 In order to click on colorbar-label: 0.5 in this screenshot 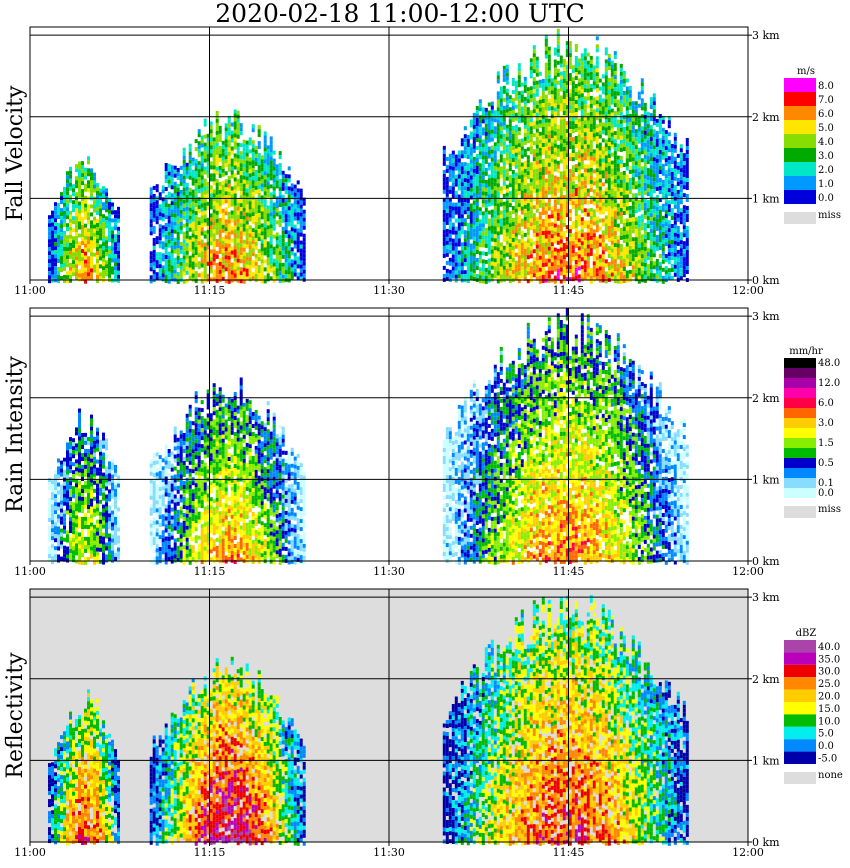, I will do `click(826, 463)`.